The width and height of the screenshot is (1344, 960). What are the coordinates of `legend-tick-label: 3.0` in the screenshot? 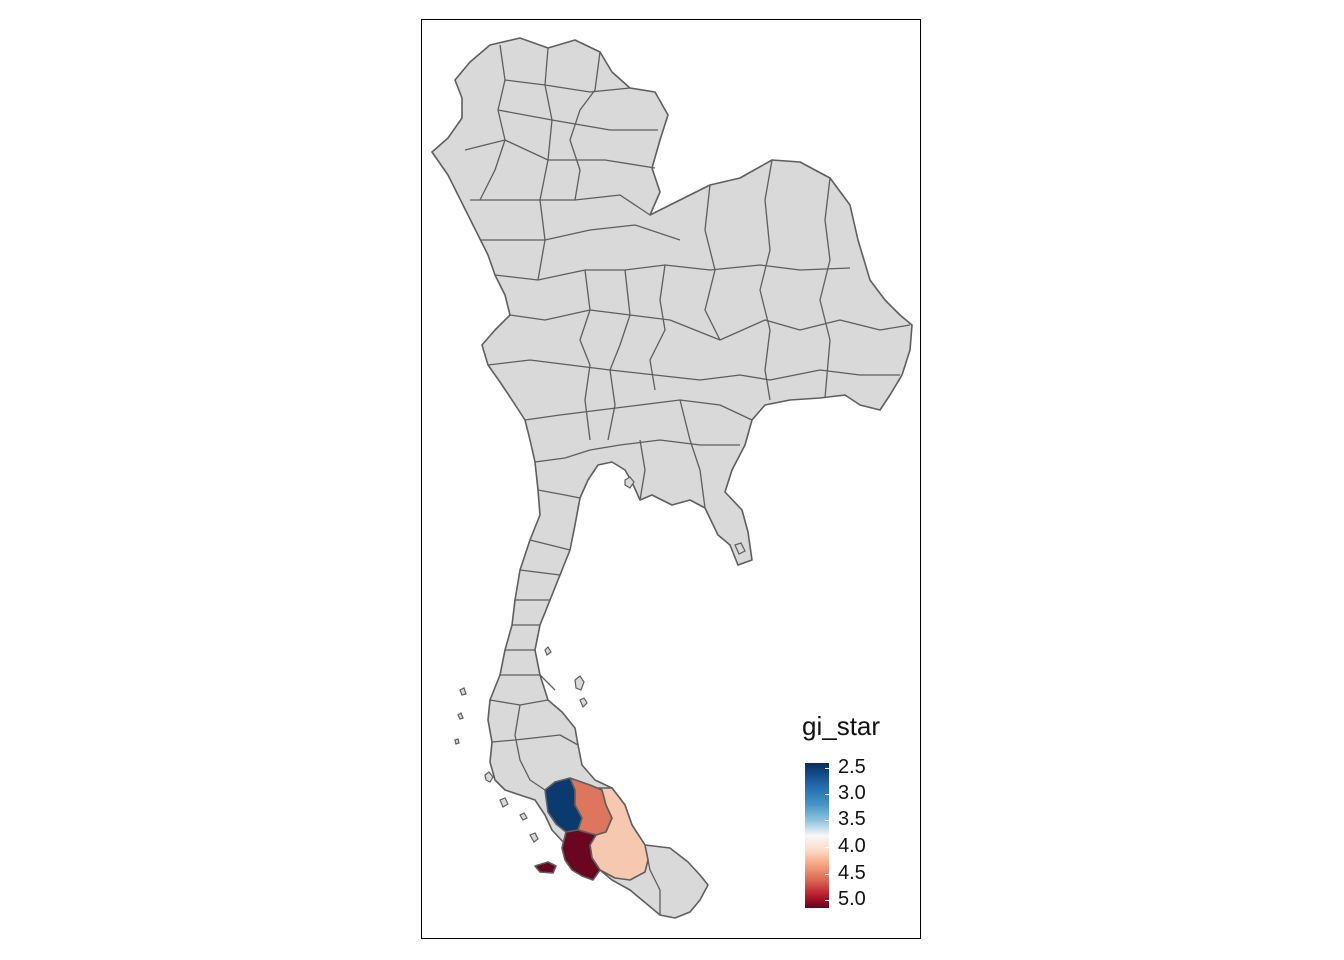 It's located at (852, 793).